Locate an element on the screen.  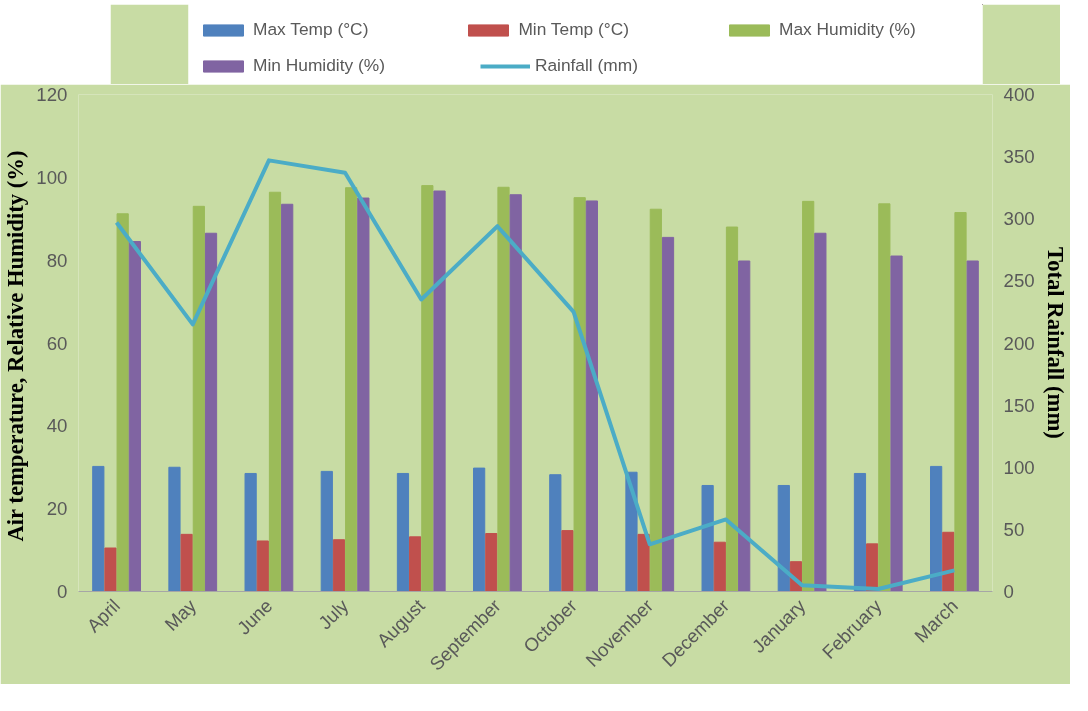
legend-label: Rainfall (mm) is located at coordinates (586, 65).